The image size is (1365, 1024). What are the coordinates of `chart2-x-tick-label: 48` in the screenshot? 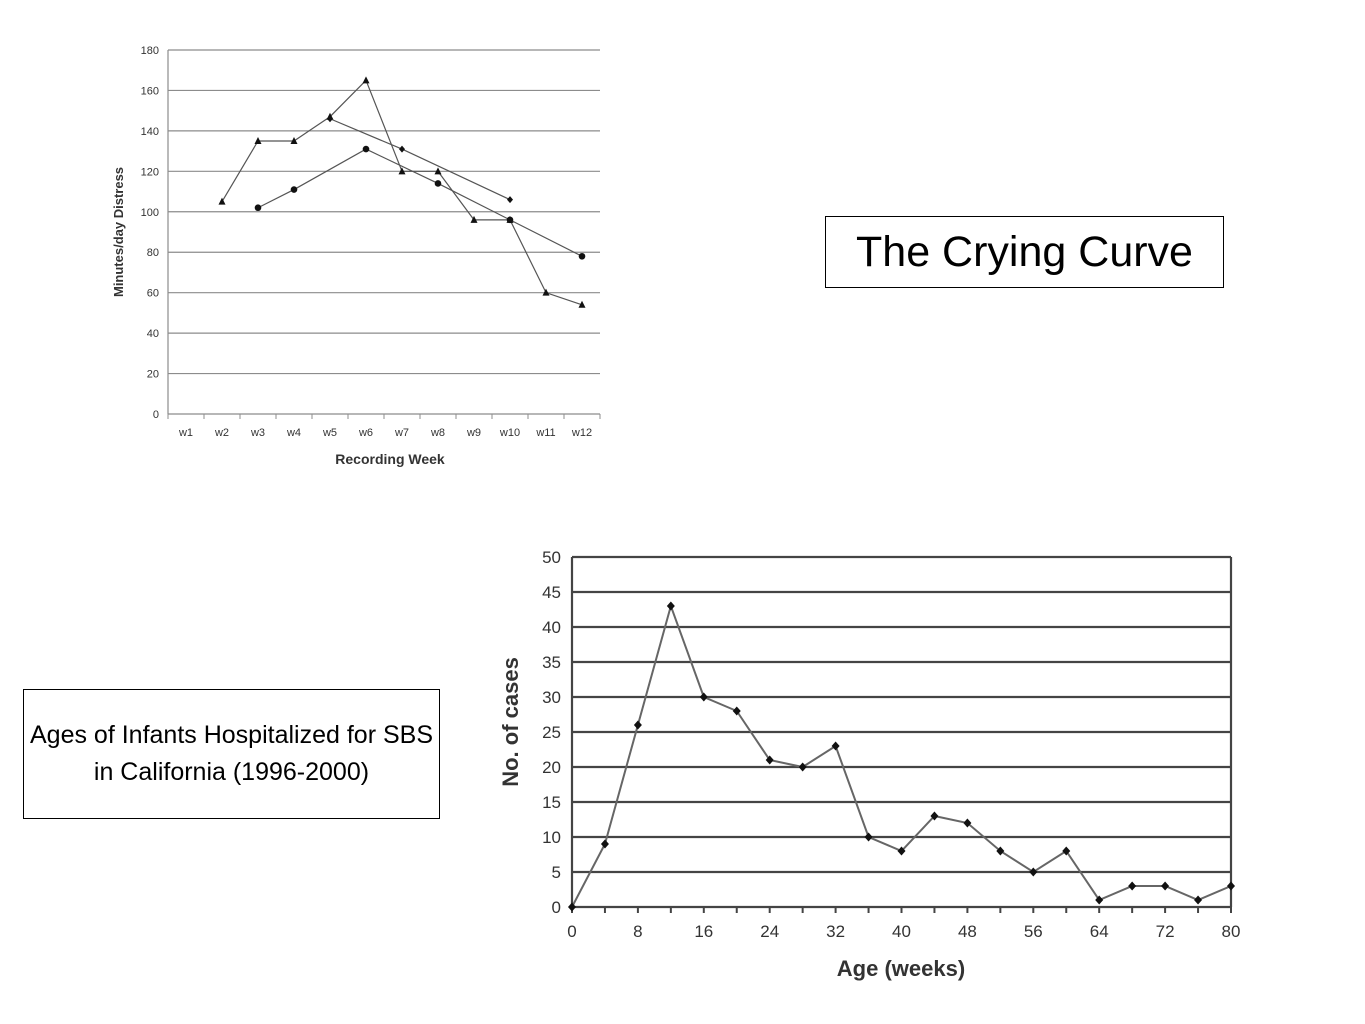 It's located at (967, 931).